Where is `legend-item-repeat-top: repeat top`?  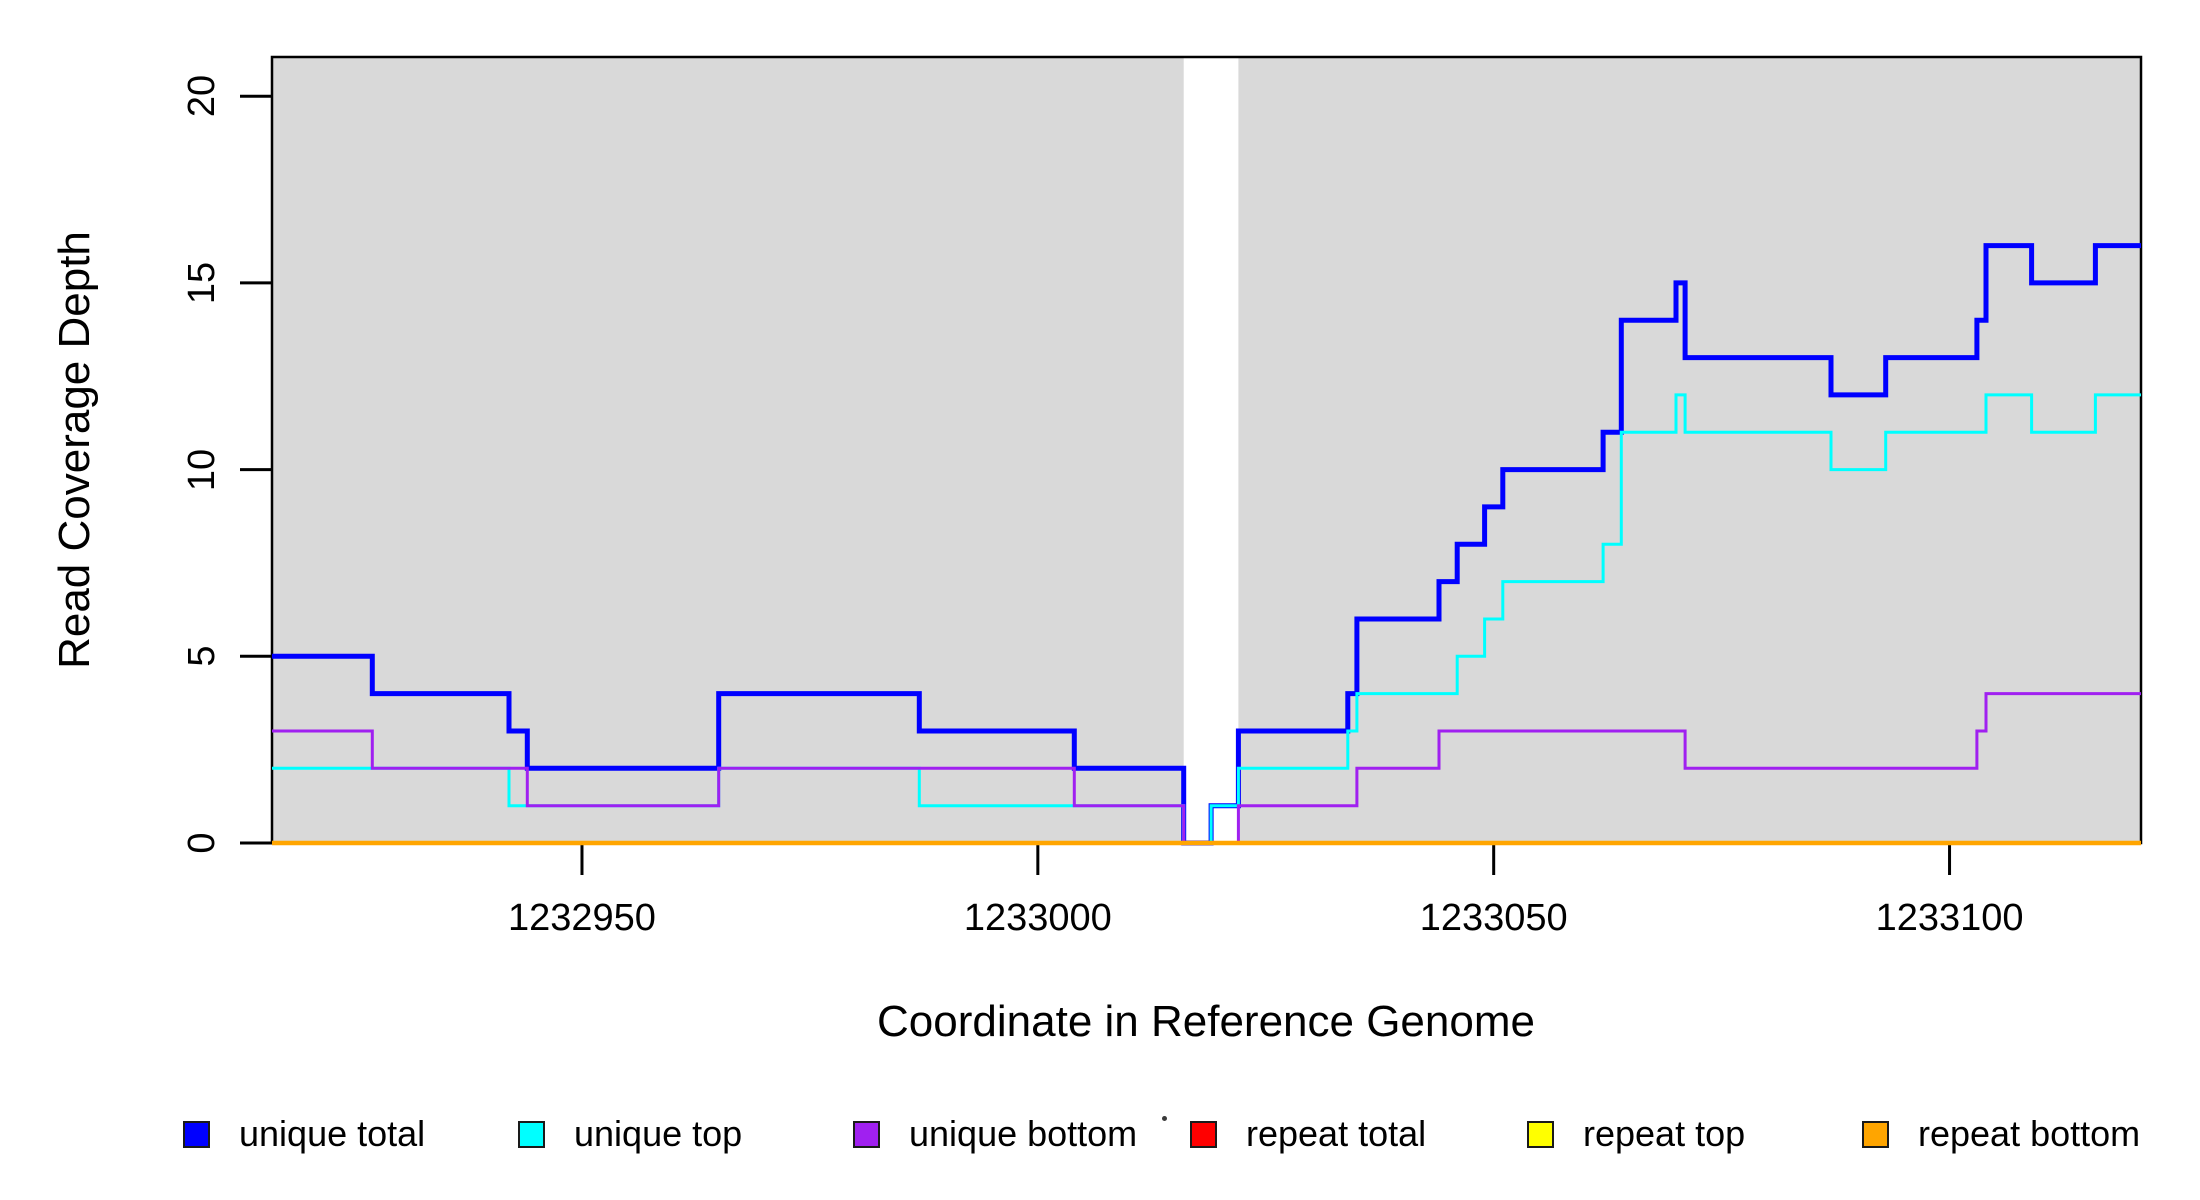
legend-item-repeat-top: repeat top is located at coordinates (1636, 1133).